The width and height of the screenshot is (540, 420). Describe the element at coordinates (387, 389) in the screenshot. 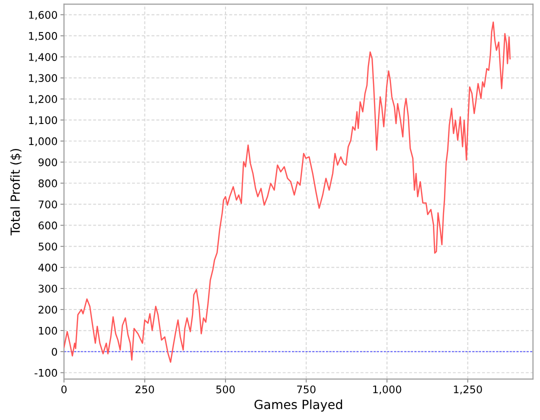

I see `x-tick-label: 1,000` at that location.